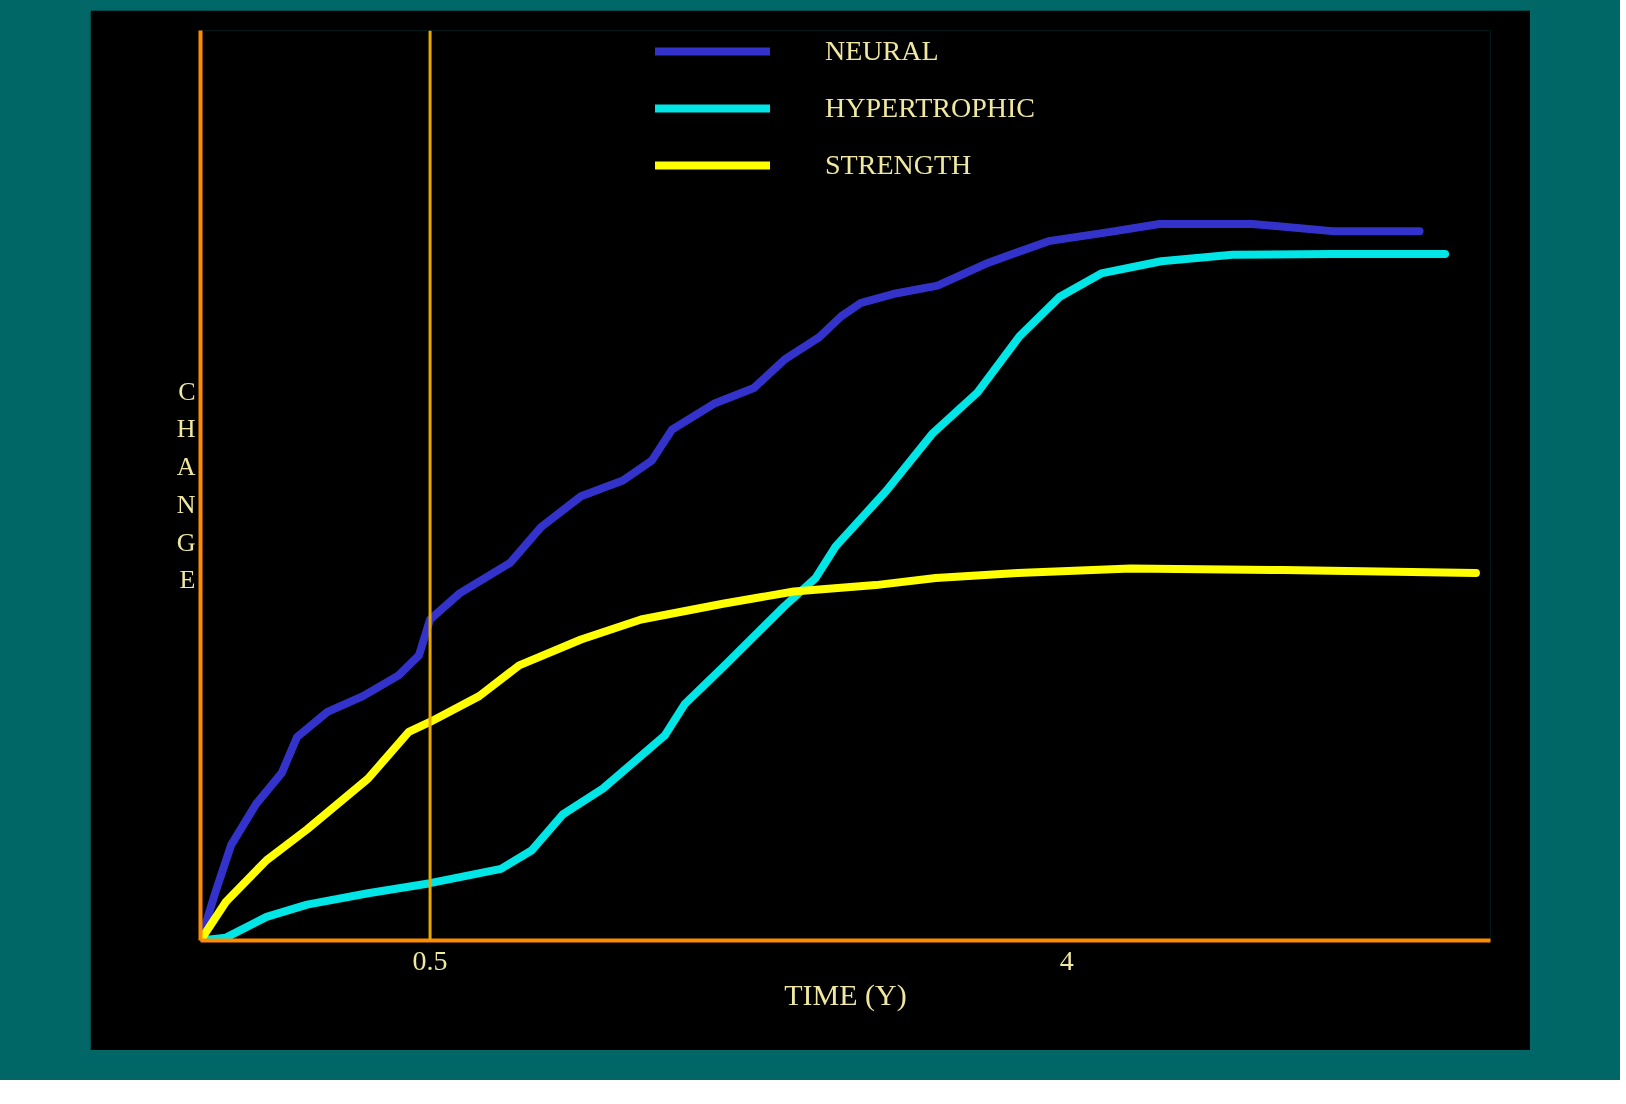 Image resolution: width=1626 pixels, height=1104 pixels. What do you see at coordinates (430, 960) in the screenshot?
I see `x-tick-label: 0.5` at bounding box center [430, 960].